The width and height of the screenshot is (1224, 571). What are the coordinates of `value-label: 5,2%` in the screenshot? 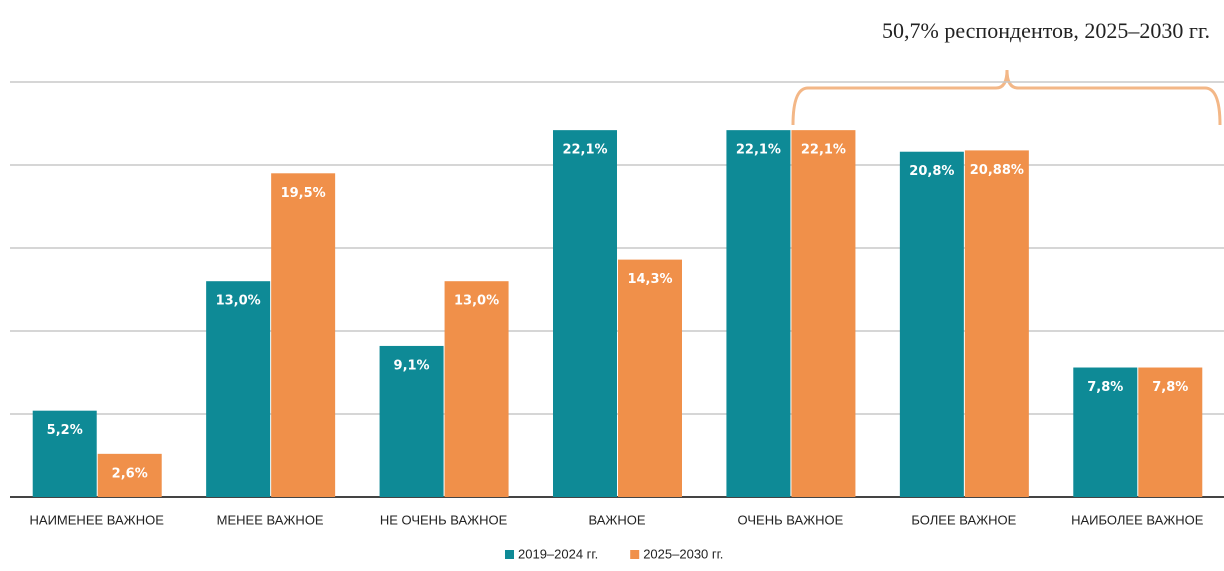 It's located at (65, 430).